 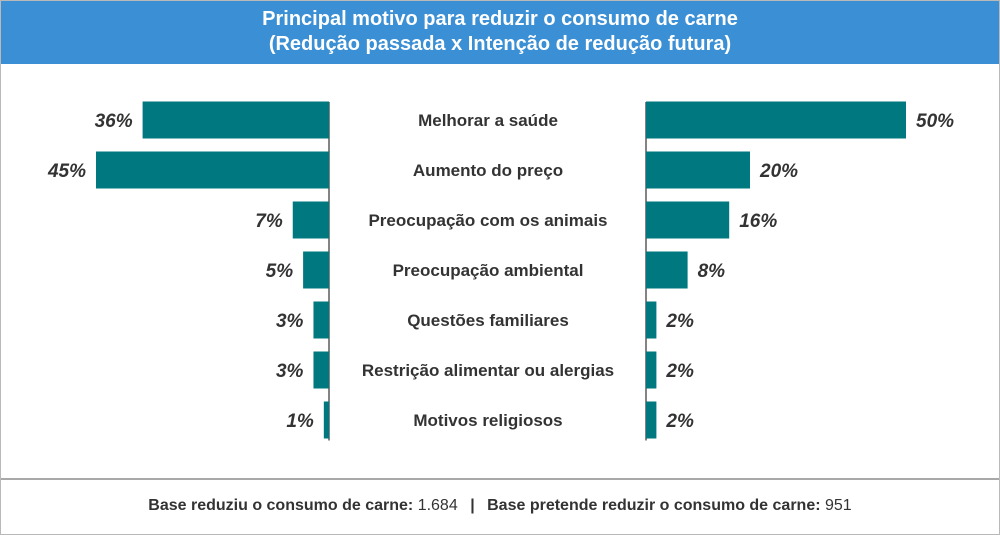 What do you see at coordinates (488, 320) in the screenshot?
I see `category-label: Questões familiares` at bounding box center [488, 320].